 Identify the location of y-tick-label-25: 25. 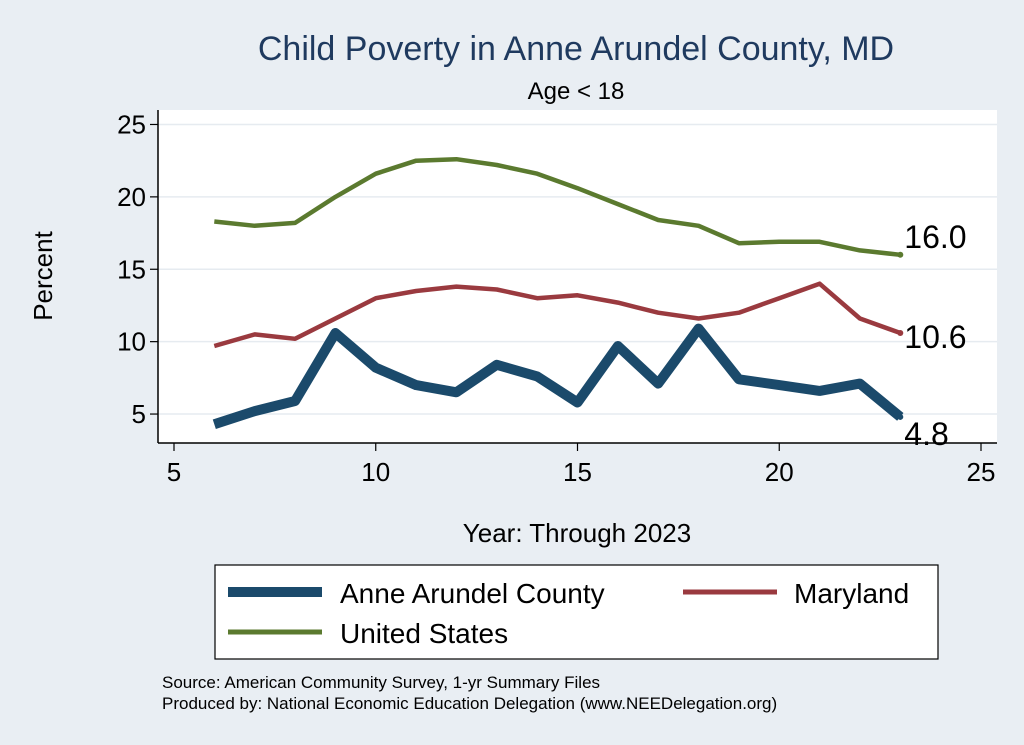
(131, 124).